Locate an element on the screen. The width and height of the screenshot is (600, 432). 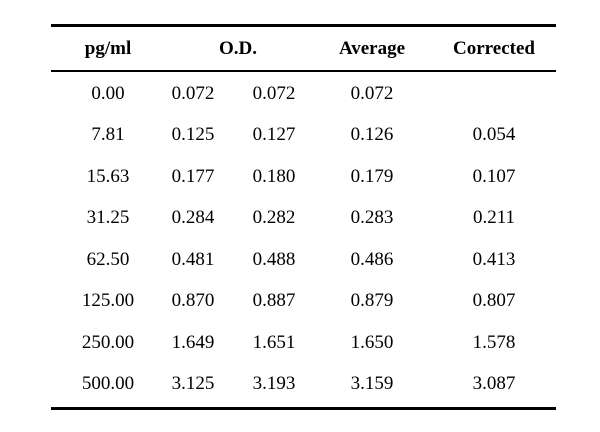
cell-od-2: 0.127 is located at coordinates (274, 135).